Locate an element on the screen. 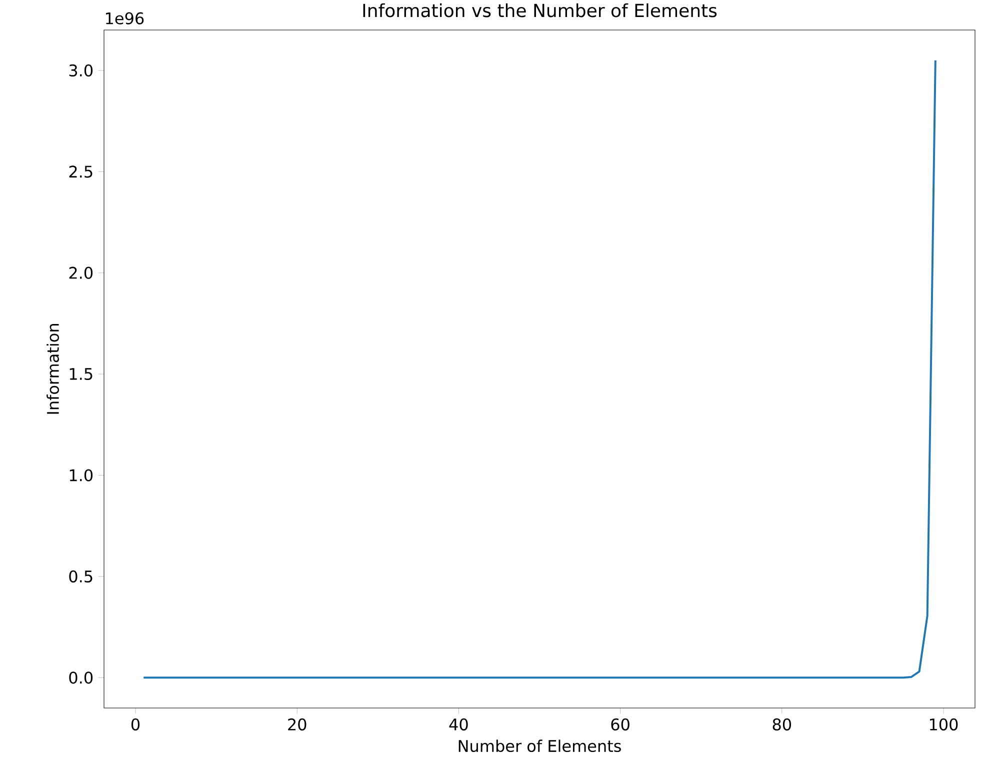 The image size is (981, 782). y-tick-label: 0.0 is located at coordinates (81, 678).